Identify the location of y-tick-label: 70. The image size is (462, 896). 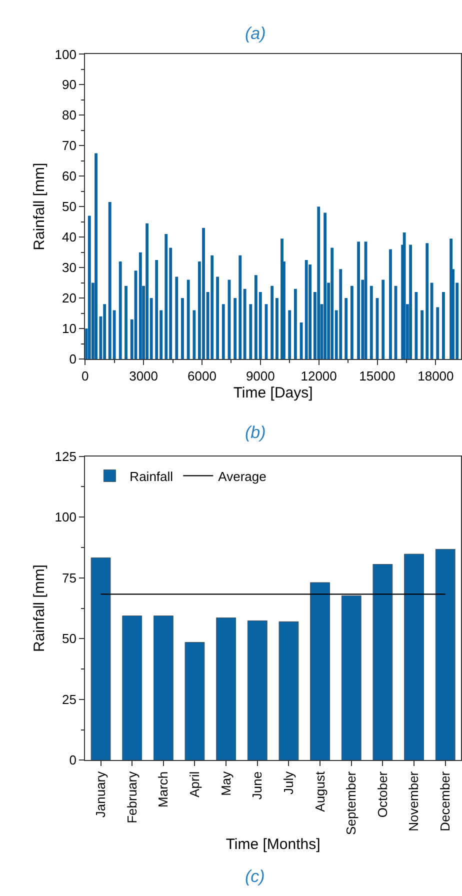
(69, 146).